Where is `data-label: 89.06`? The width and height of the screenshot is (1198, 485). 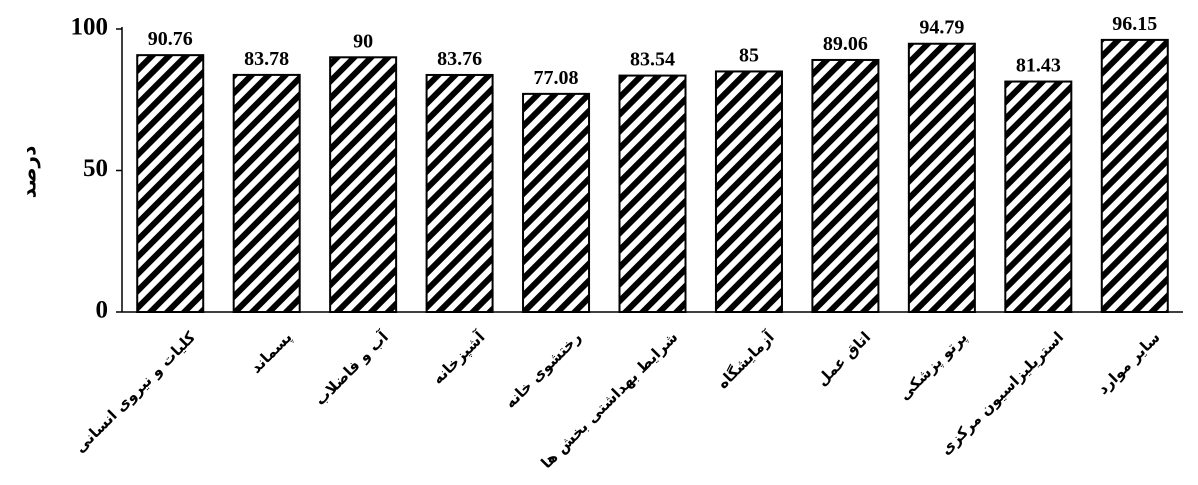
data-label: 89.06 is located at coordinates (845, 44).